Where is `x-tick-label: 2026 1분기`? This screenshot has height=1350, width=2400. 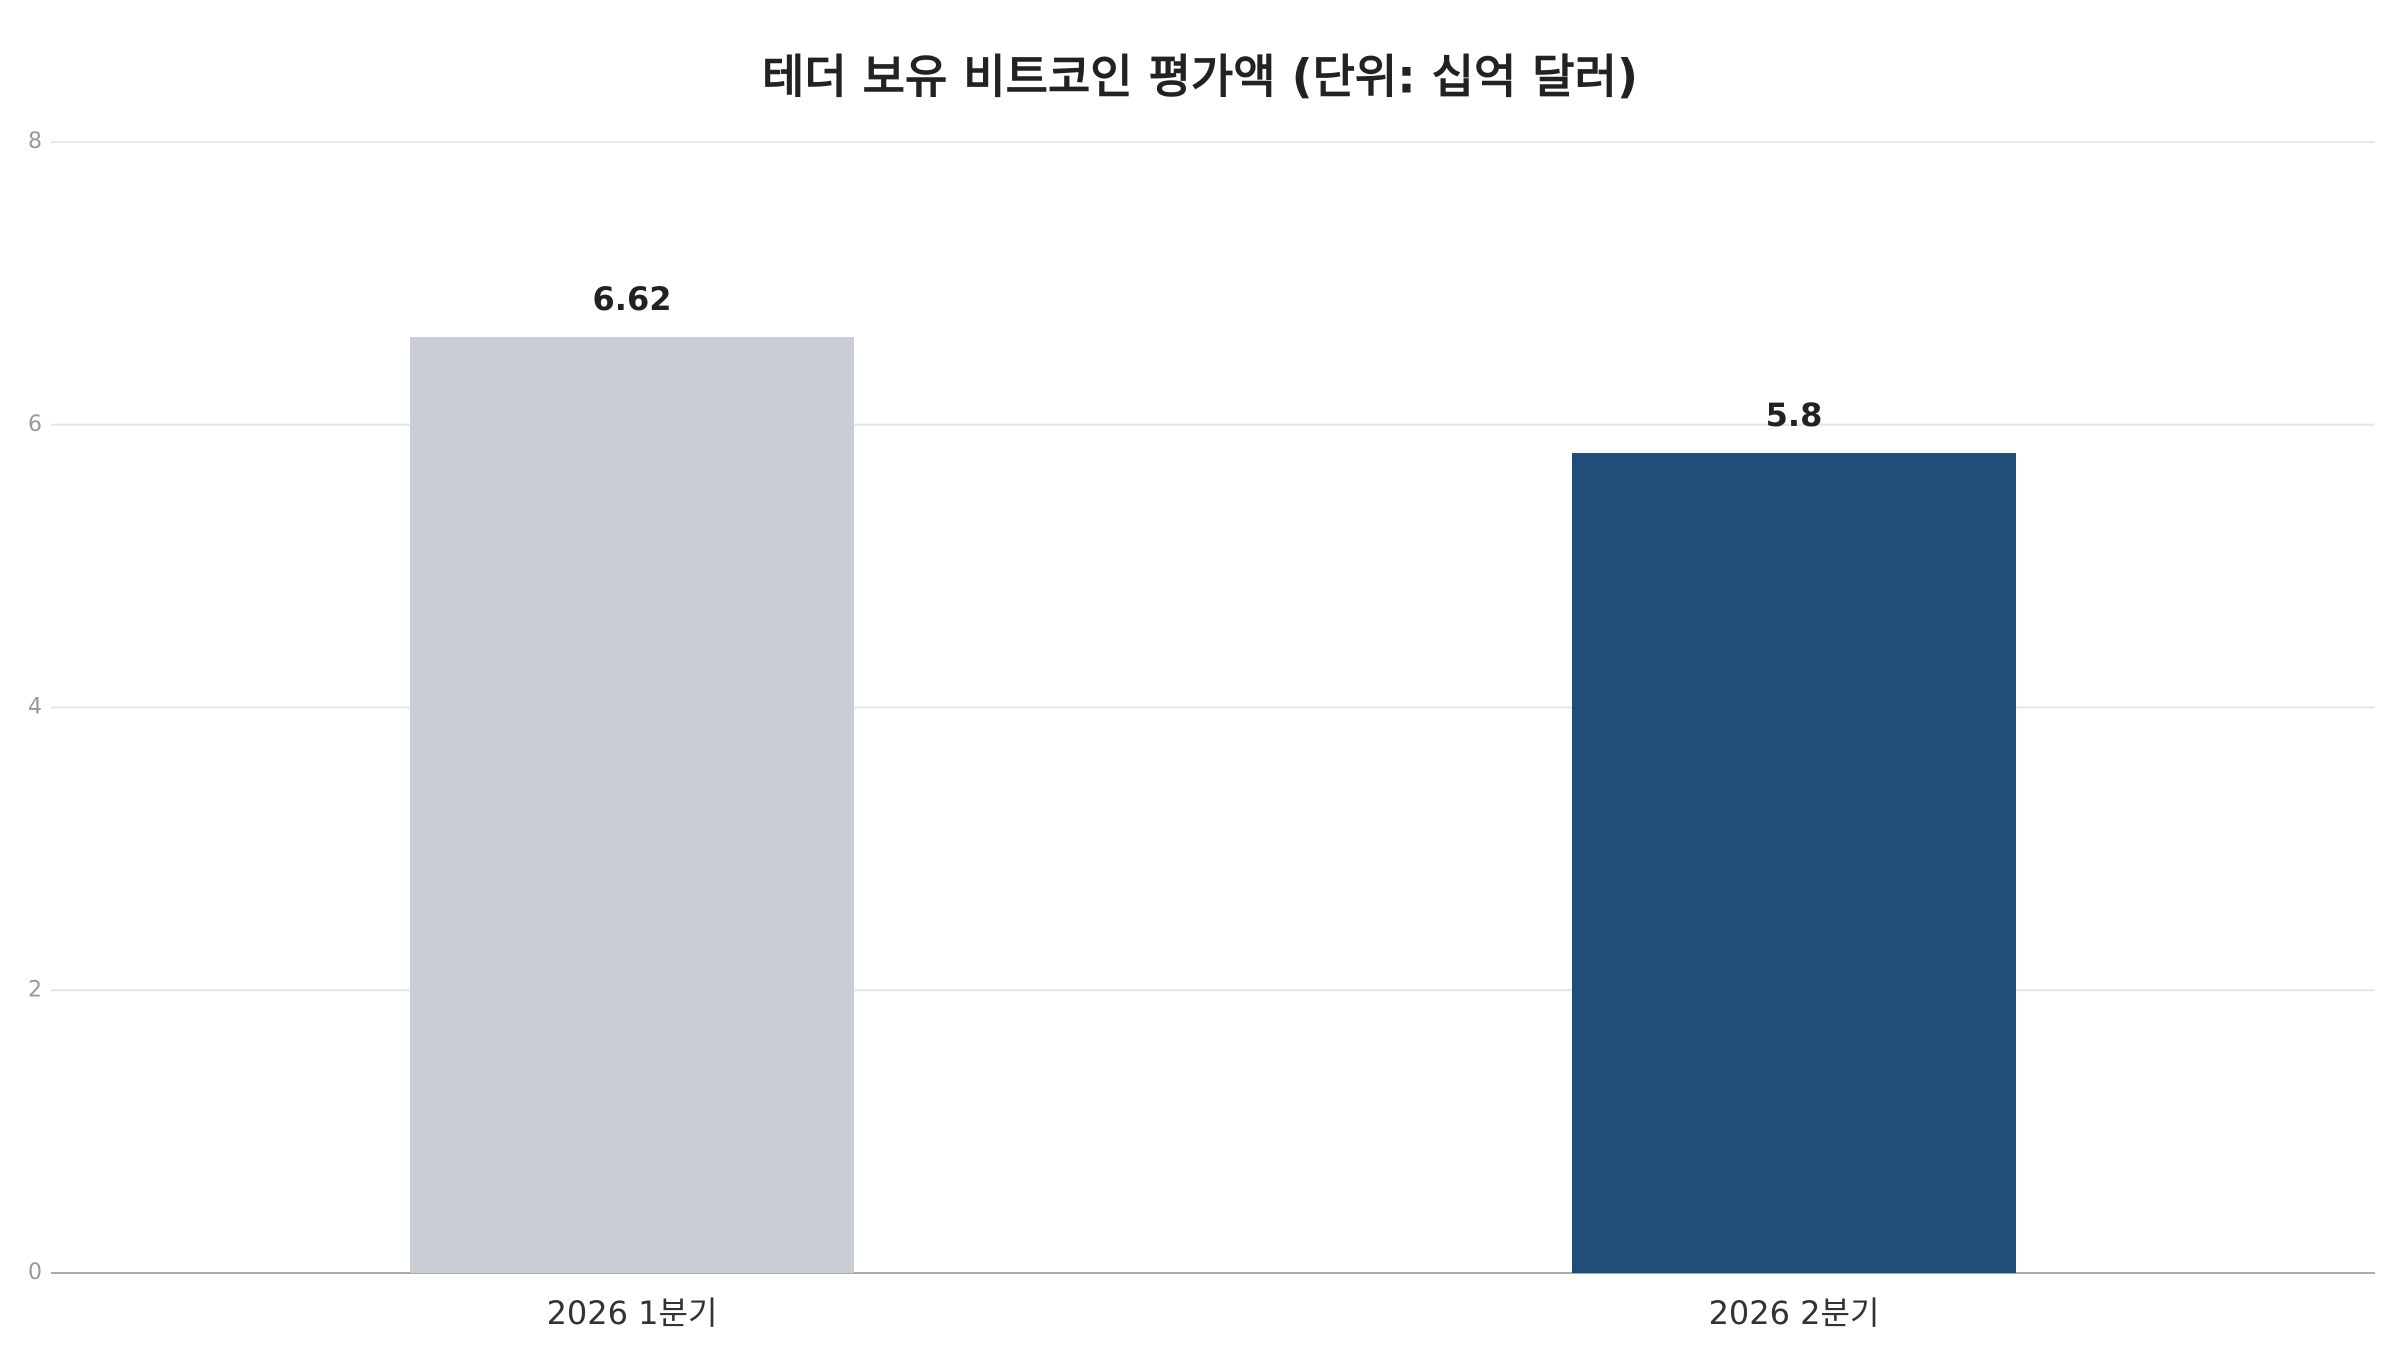
x-tick-label: 2026 1분기 is located at coordinates (632, 1313).